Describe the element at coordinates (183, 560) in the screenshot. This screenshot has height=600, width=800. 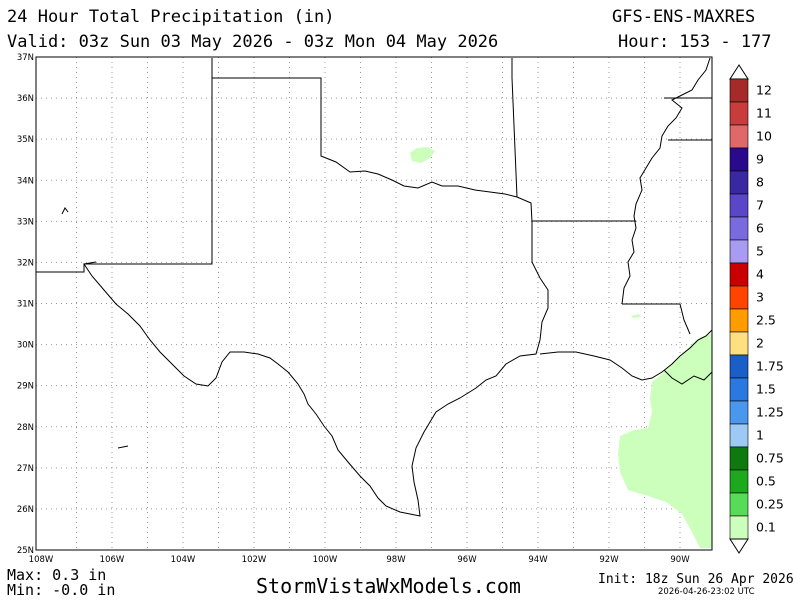
I see `lon-label: 104W` at that location.